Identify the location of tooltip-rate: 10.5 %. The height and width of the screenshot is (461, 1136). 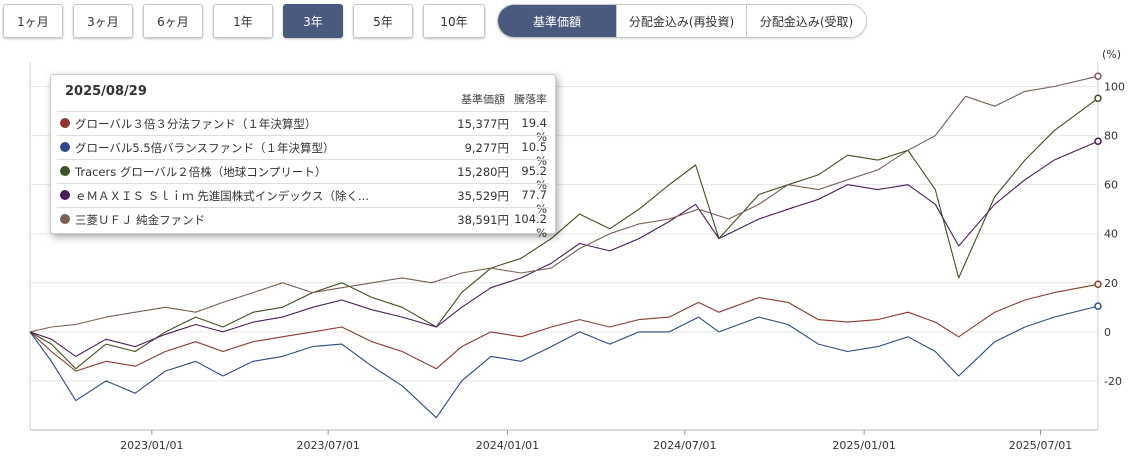
(534, 154).